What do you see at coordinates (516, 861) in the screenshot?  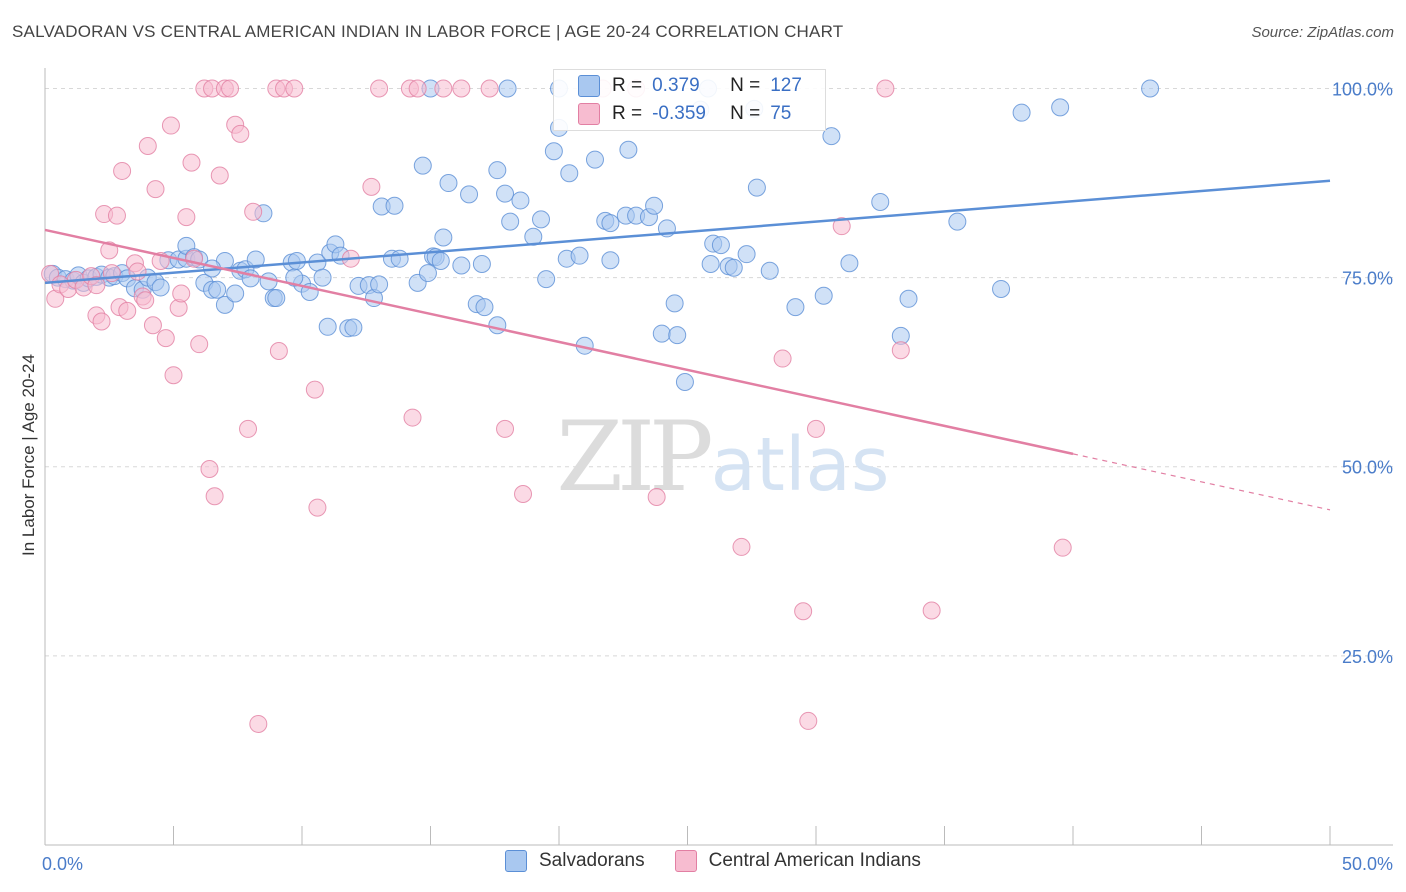 I see `legend-swatch-salvadorans` at bounding box center [516, 861].